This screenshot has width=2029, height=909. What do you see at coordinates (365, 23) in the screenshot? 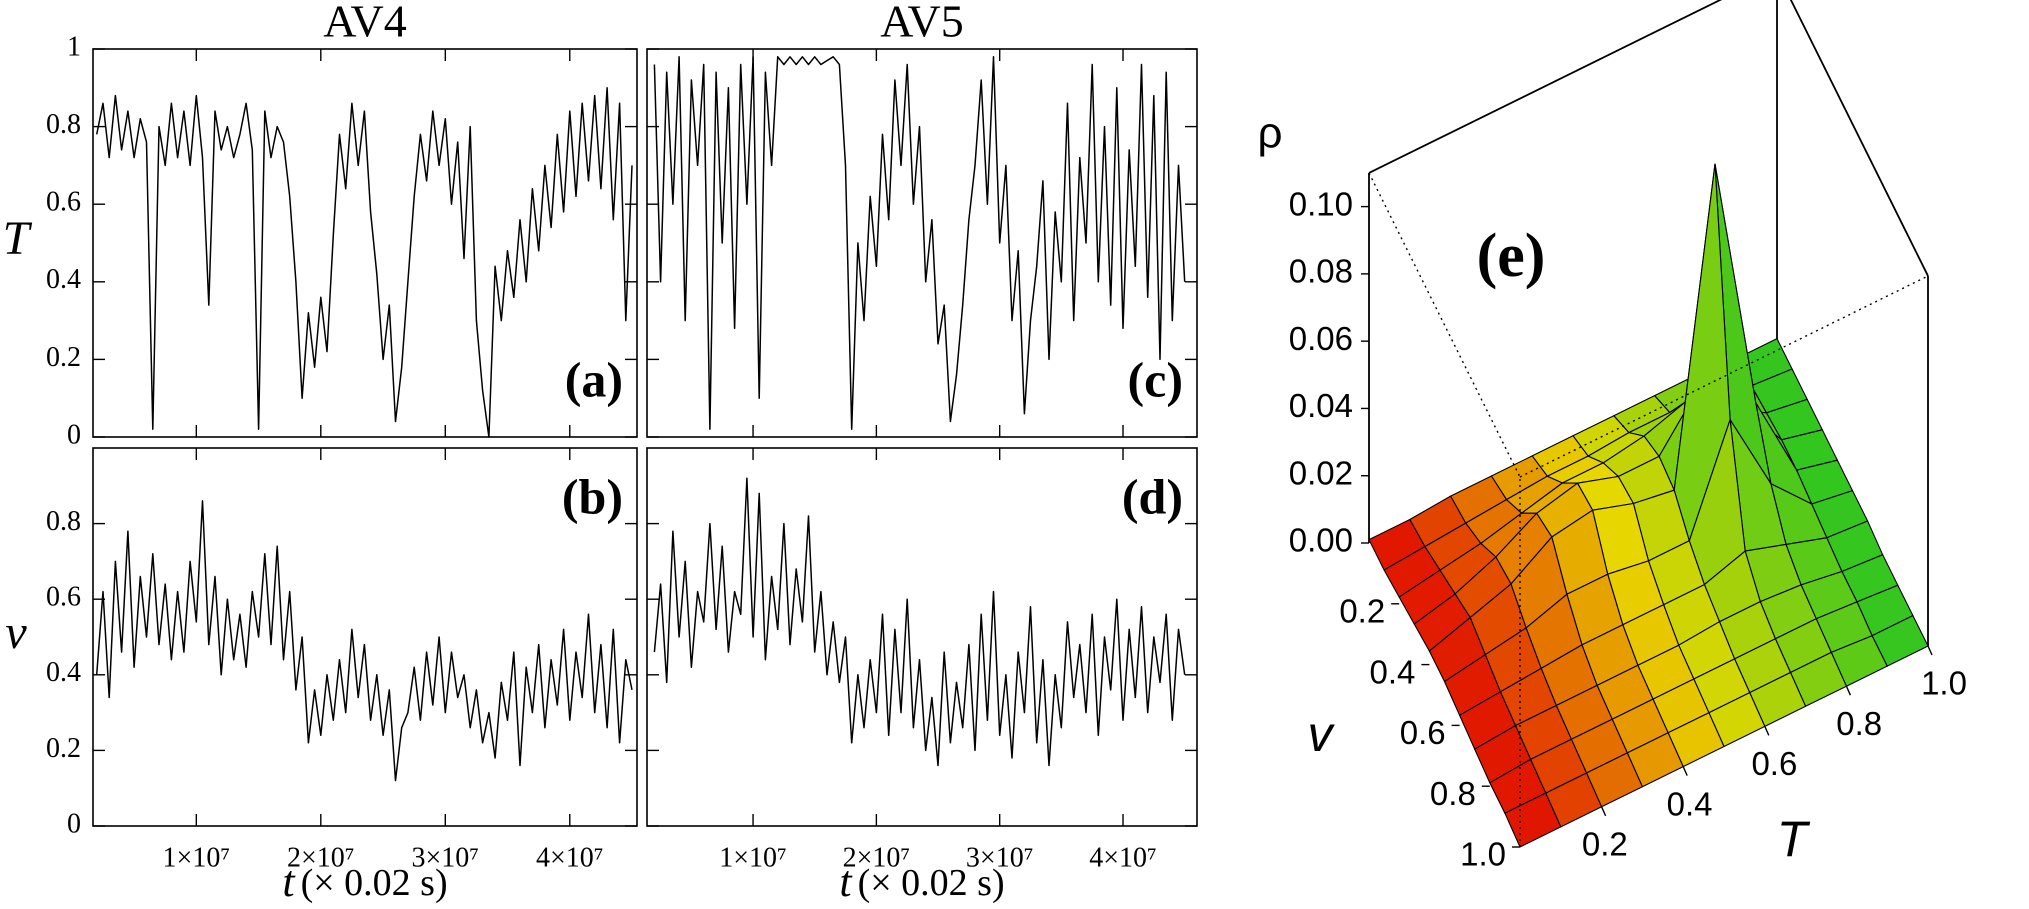
I see `panel-title: AV4` at bounding box center [365, 23].